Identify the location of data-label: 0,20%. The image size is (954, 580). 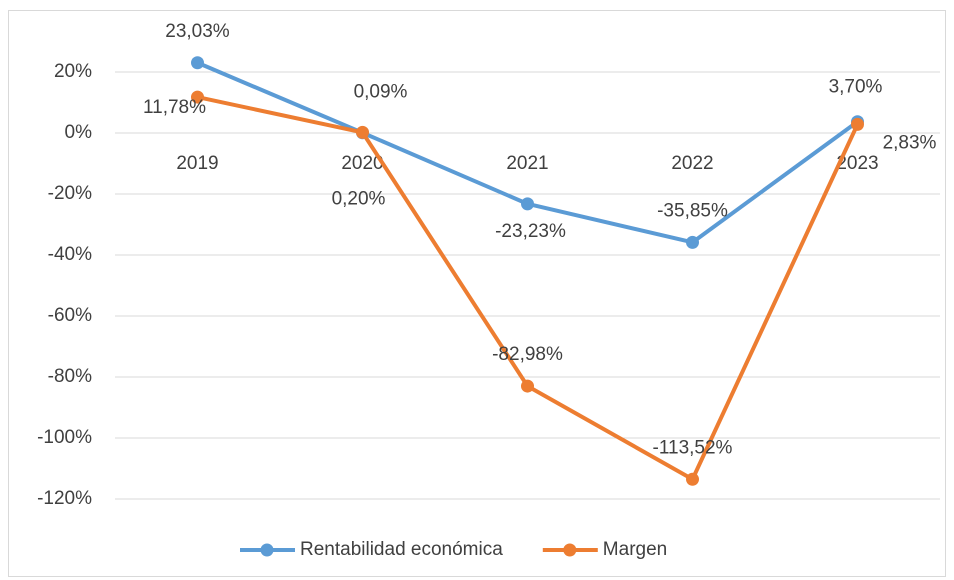
(359, 198).